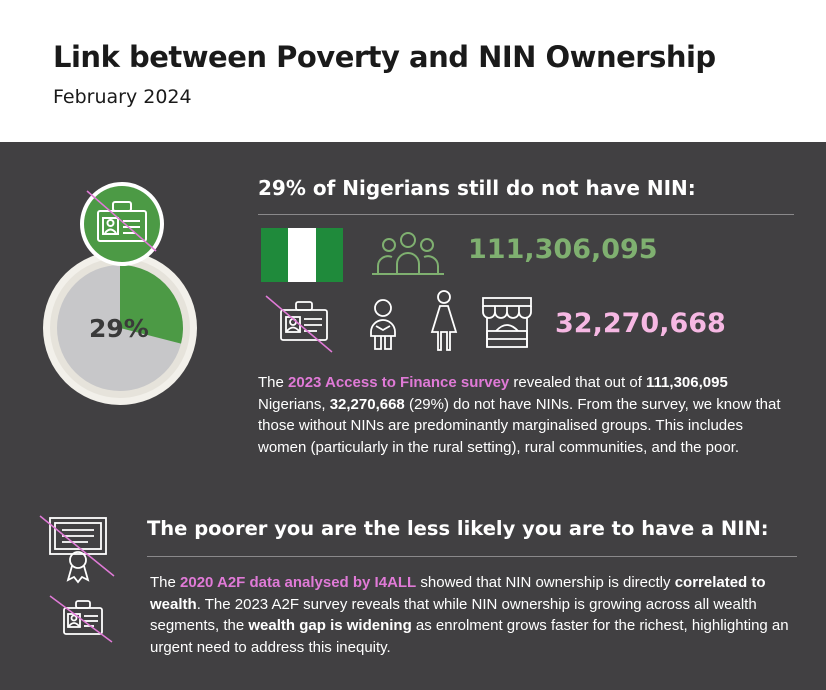 The image size is (826, 690). What do you see at coordinates (77, 549) in the screenshot?
I see `certificate-crossed-icon` at bounding box center [77, 549].